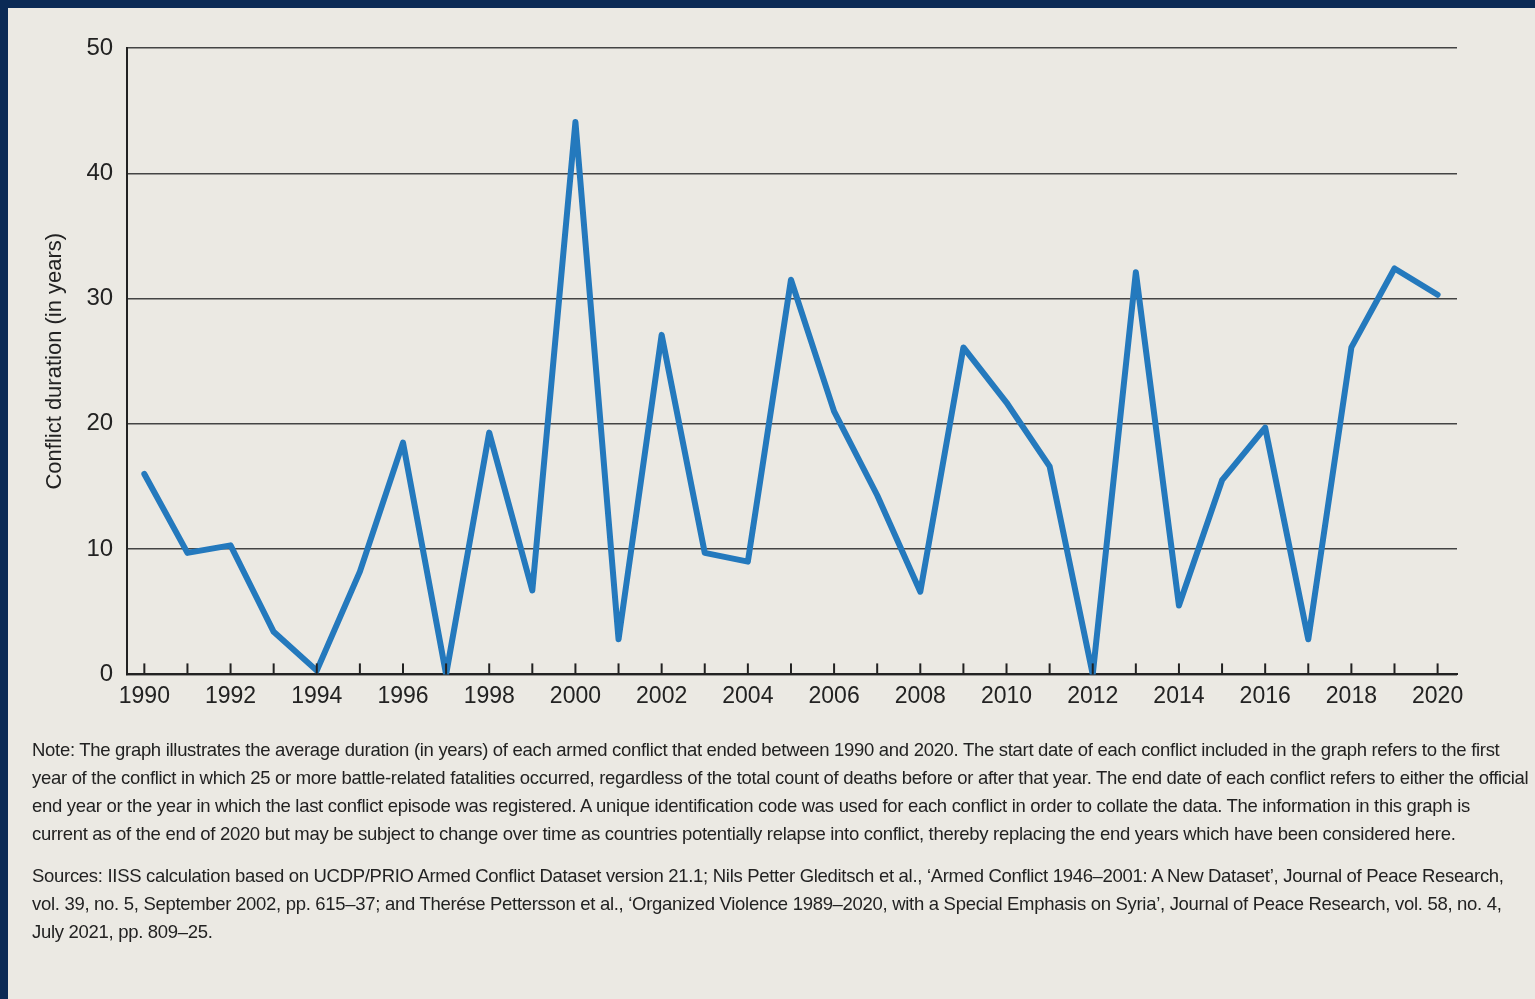 Image resolution: width=1535 pixels, height=999 pixels. What do you see at coordinates (1006, 694) in the screenshot?
I see `x-tick-label: 2010` at bounding box center [1006, 694].